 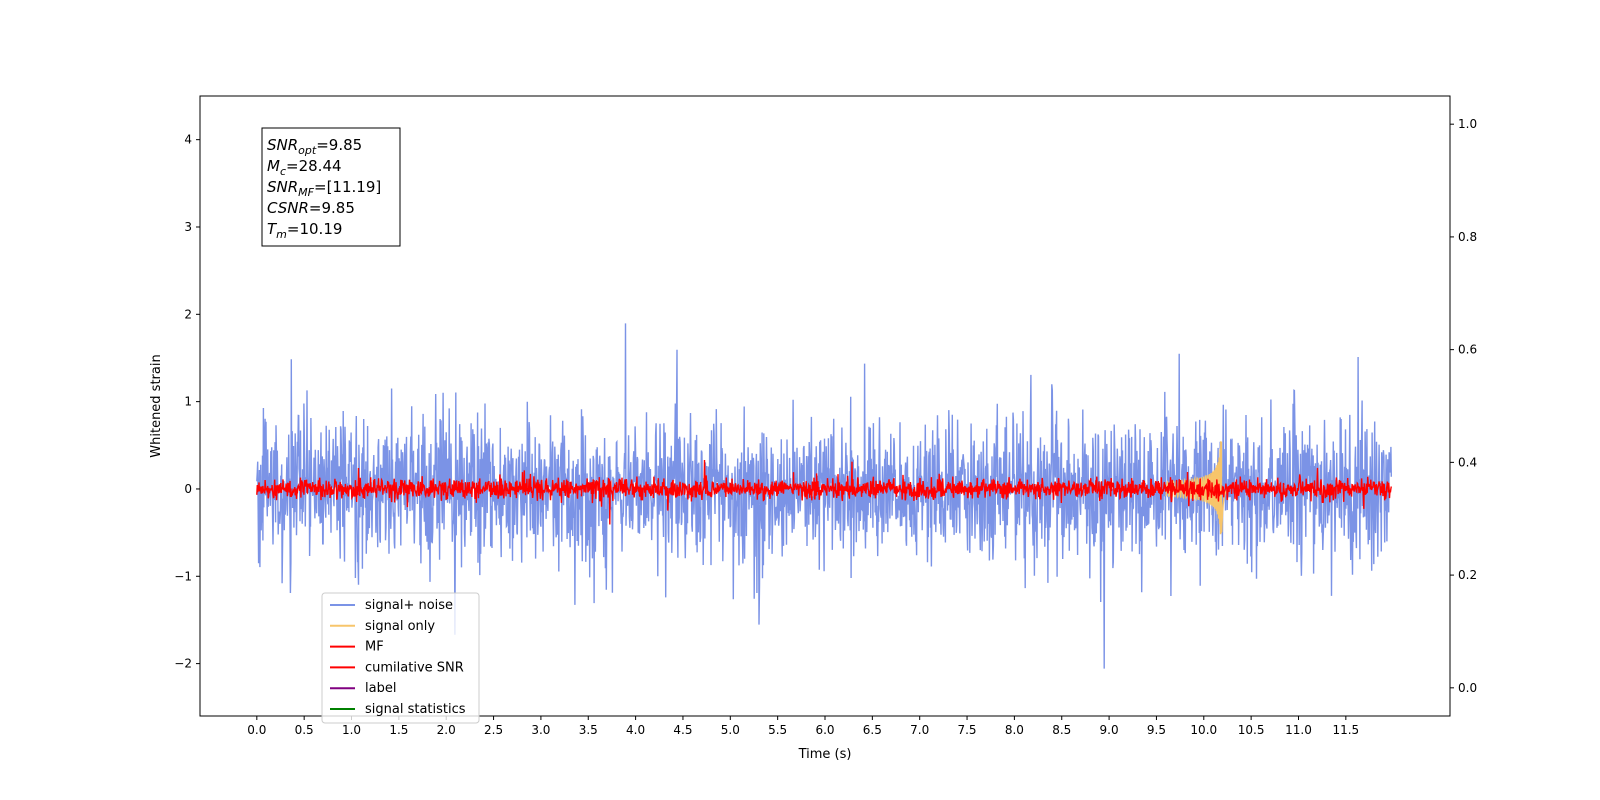 I want to click on x-tick-label: 11.5, so click(x=1345, y=730).